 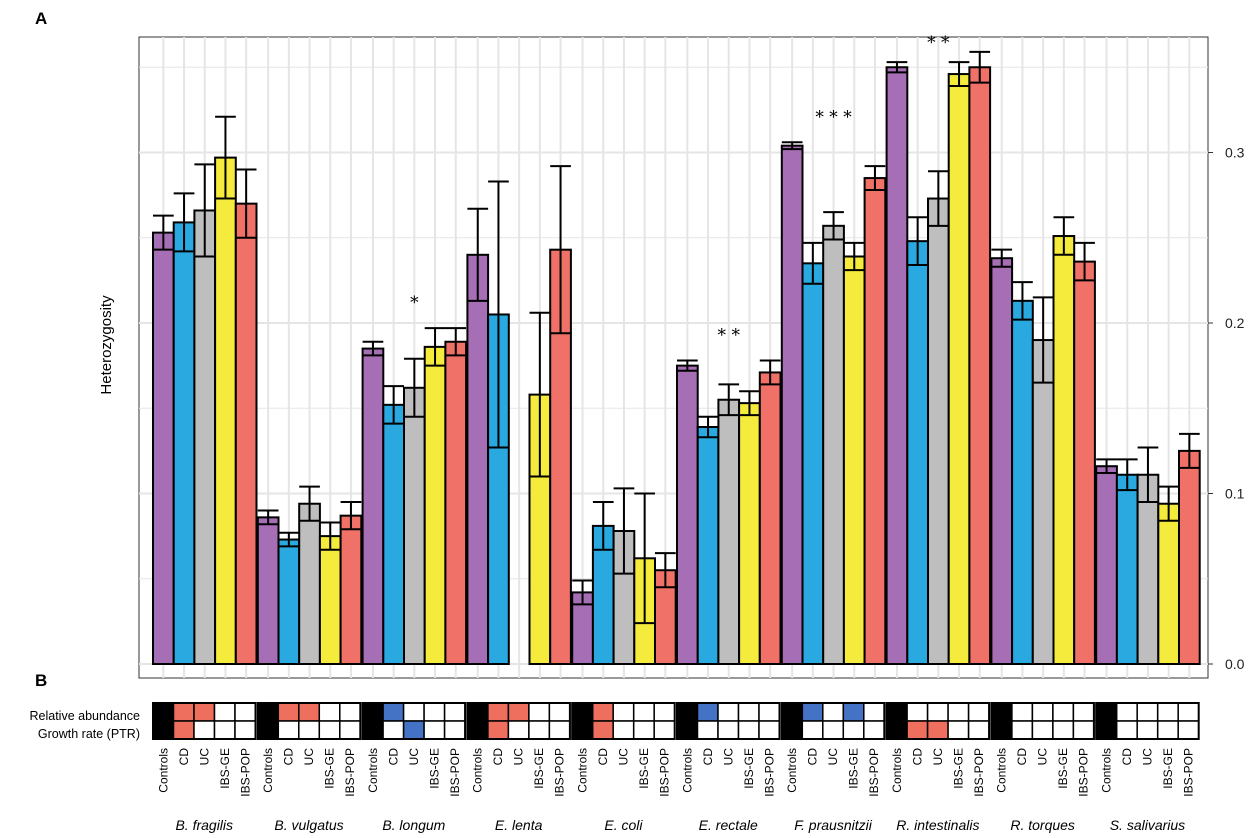 What do you see at coordinates (85, 716) in the screenshot?
I see `row-label-abundance: Relative abundance` at bounding box center [85, 716].